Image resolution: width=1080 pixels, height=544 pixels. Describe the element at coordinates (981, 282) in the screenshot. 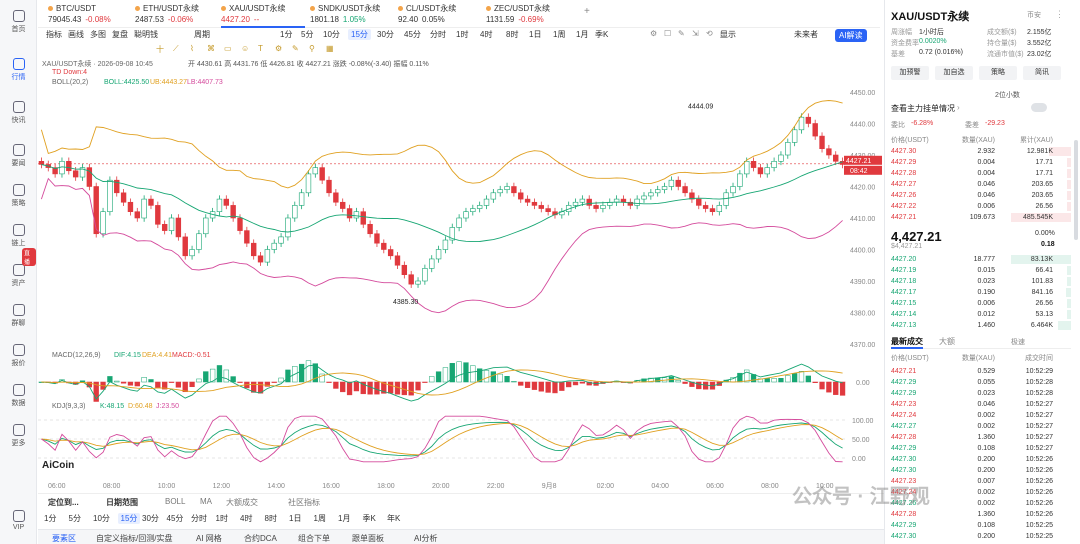

I see `orderbook-row: 4427.18 0.023 101.83` at that location.